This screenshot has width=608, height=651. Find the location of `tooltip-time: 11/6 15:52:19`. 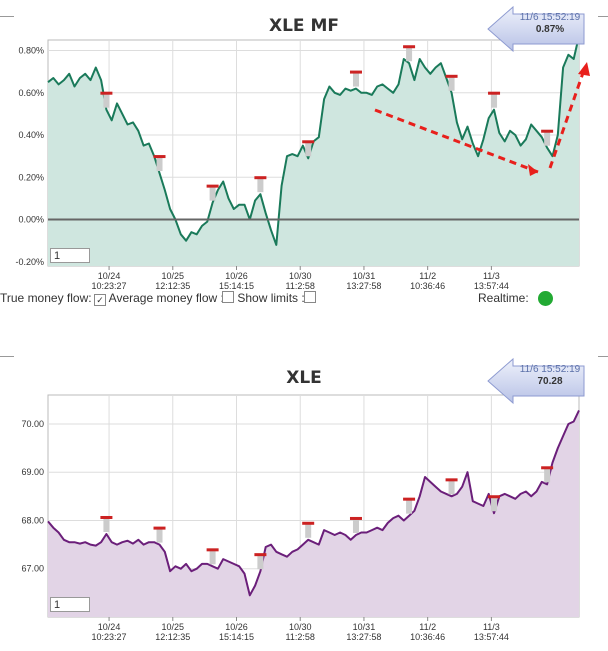

tooltip-time: 11/6 15:52:19 is located at coordinates (550, 17).